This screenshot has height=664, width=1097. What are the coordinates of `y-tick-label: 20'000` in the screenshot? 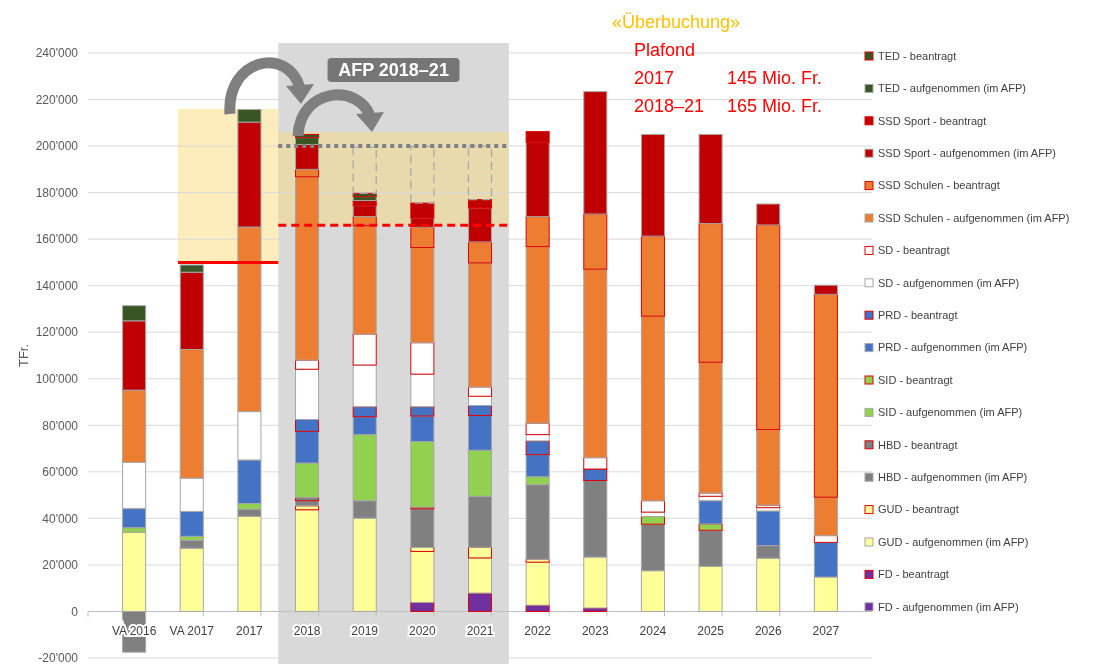 It's located at (60, 565).